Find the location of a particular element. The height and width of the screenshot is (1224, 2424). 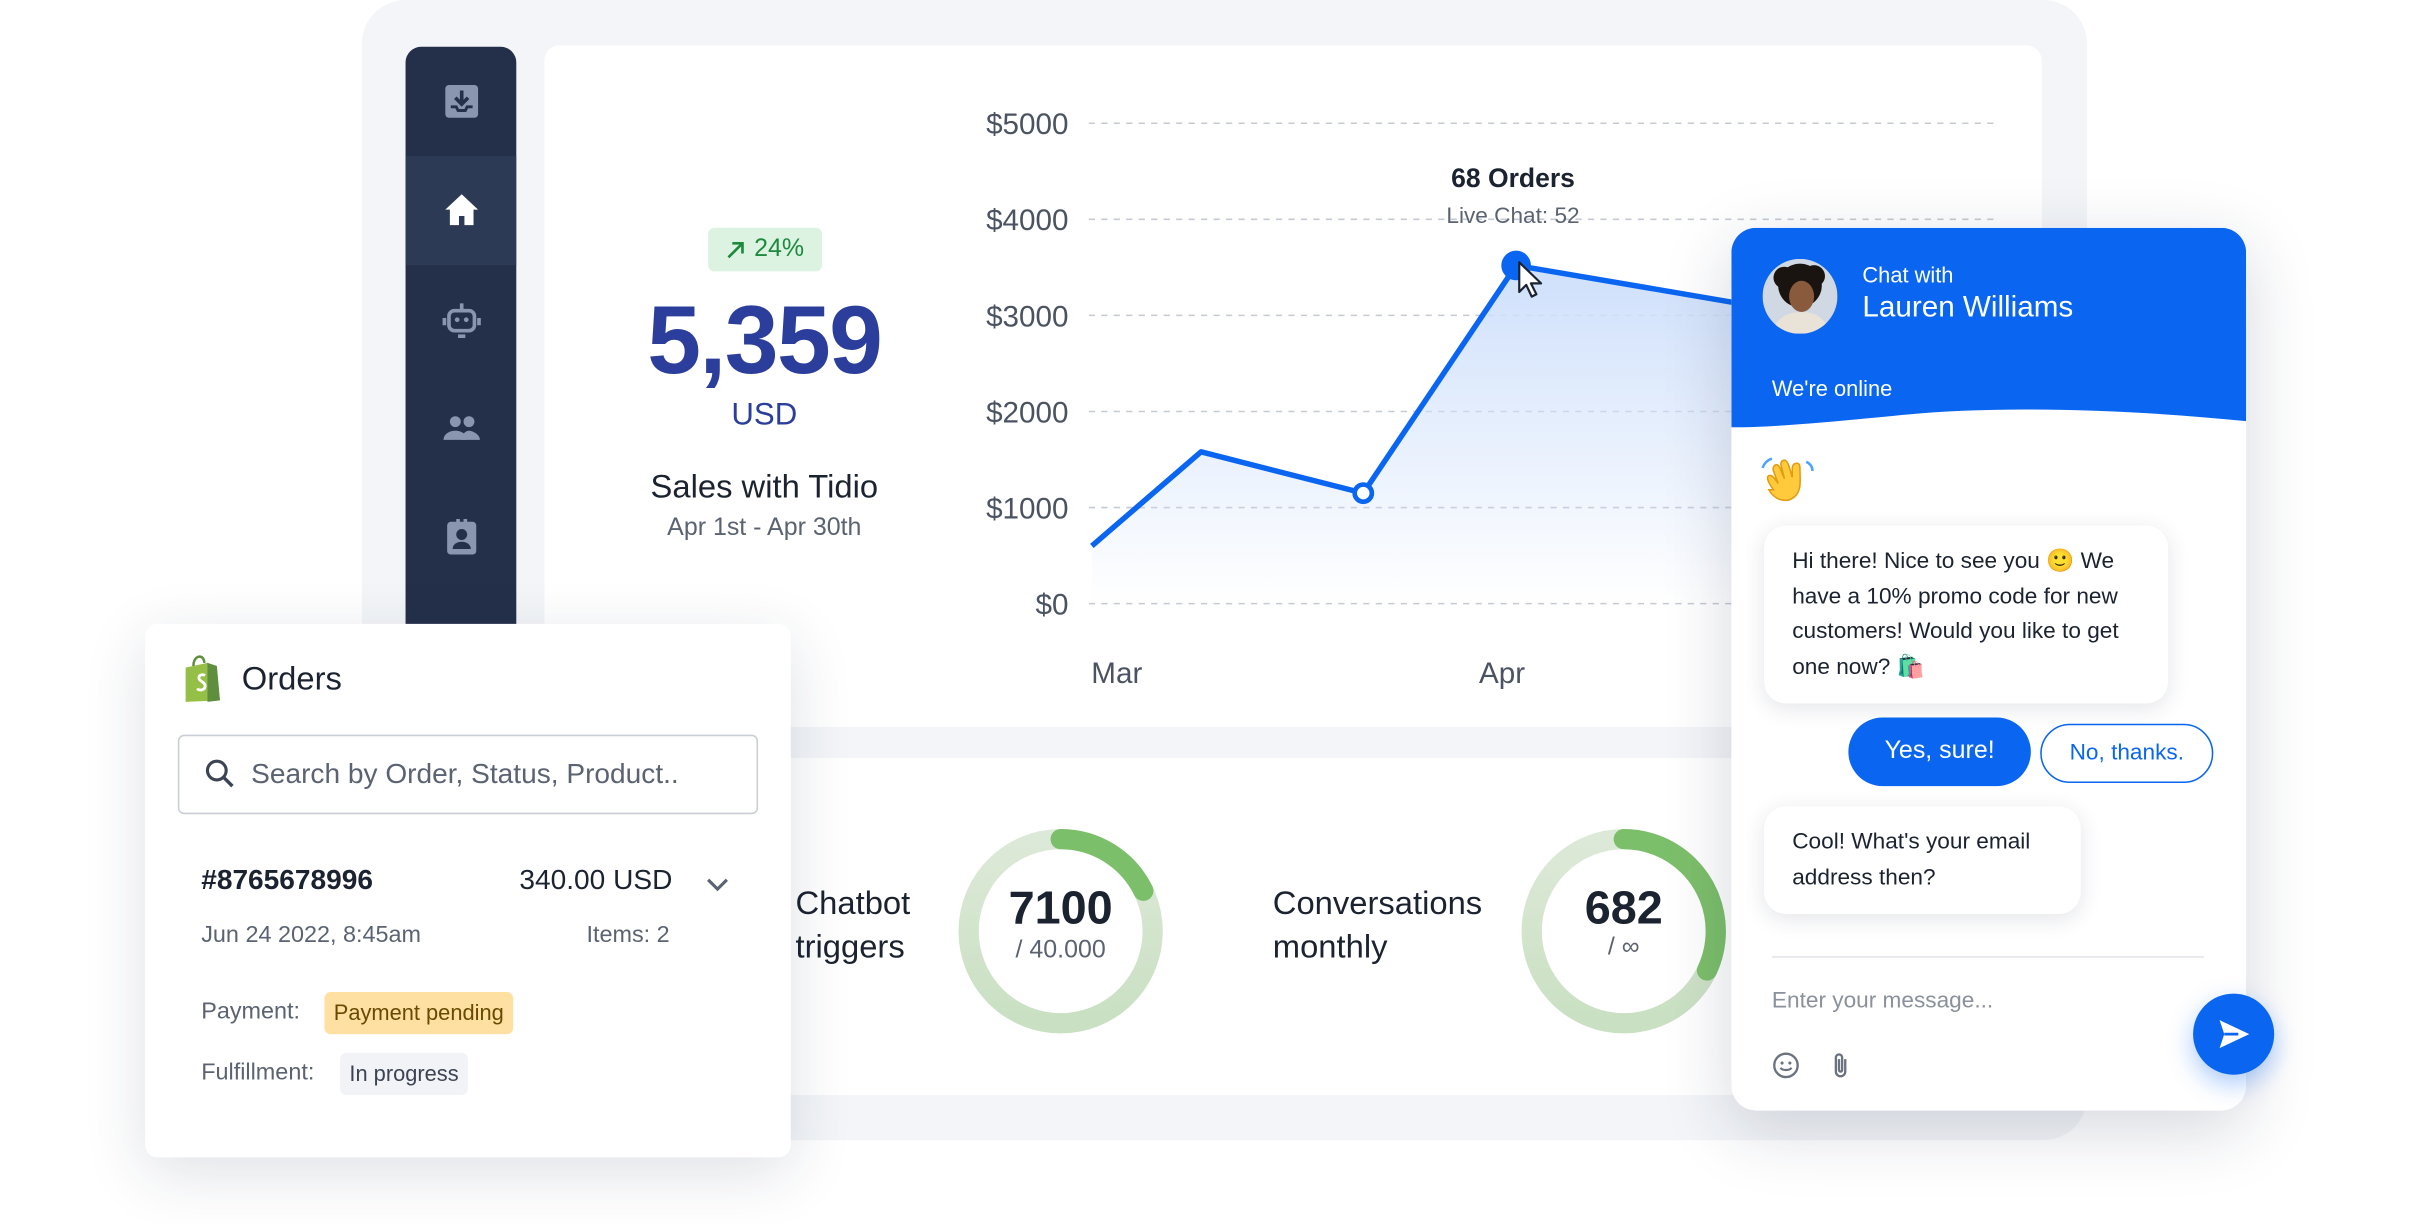

fulfillment-label: Fulfillment: is located at coordinates (258, 1072).